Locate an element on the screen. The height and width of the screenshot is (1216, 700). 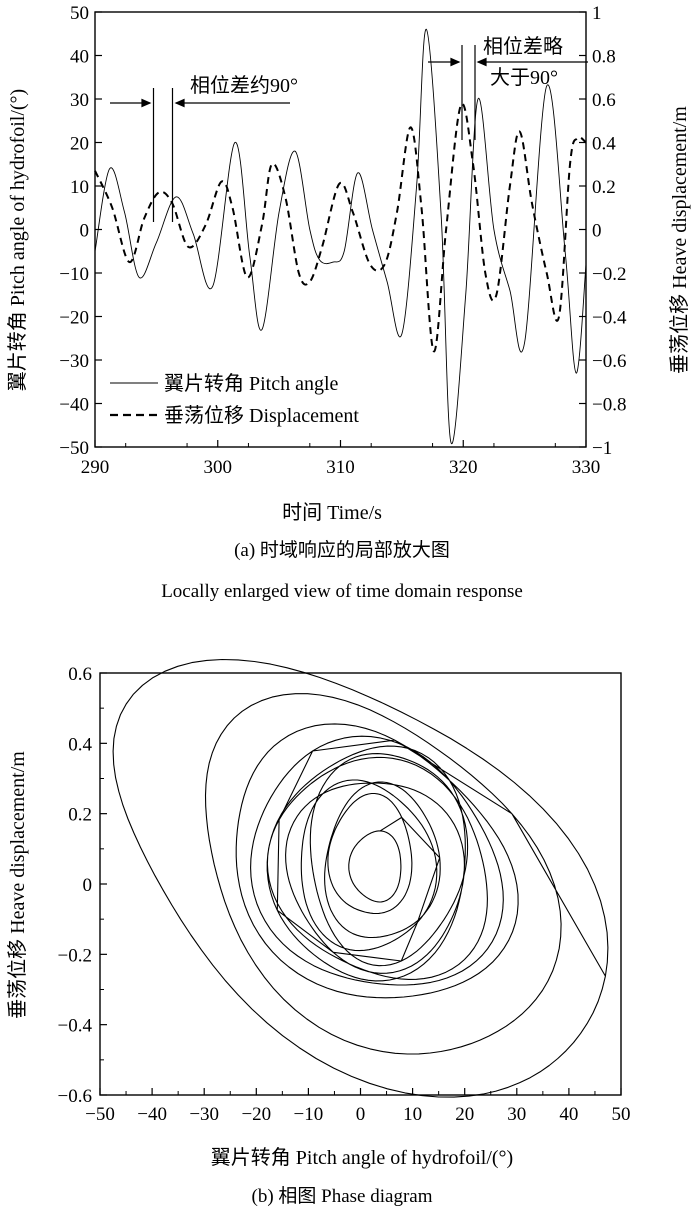
phase-annotation-2-text-line2: 大于90° is located at coordinates (524, 77).